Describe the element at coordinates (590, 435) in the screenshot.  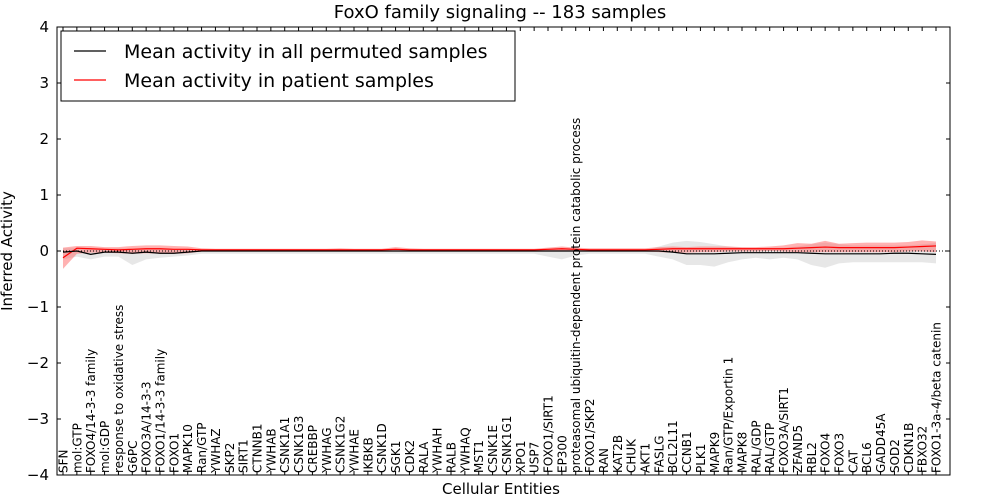
I see `x-category-label: FOXO1/SKP2` at that location.